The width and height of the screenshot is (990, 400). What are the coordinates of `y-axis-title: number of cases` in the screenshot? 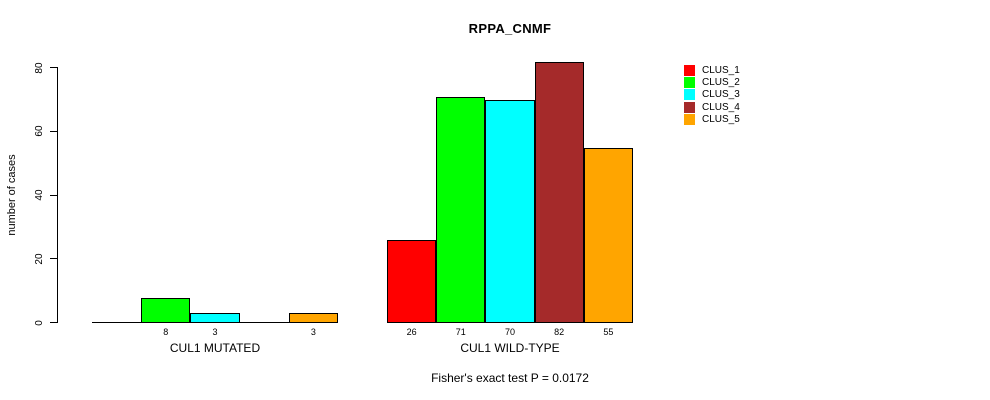 It's located at (12, 195).